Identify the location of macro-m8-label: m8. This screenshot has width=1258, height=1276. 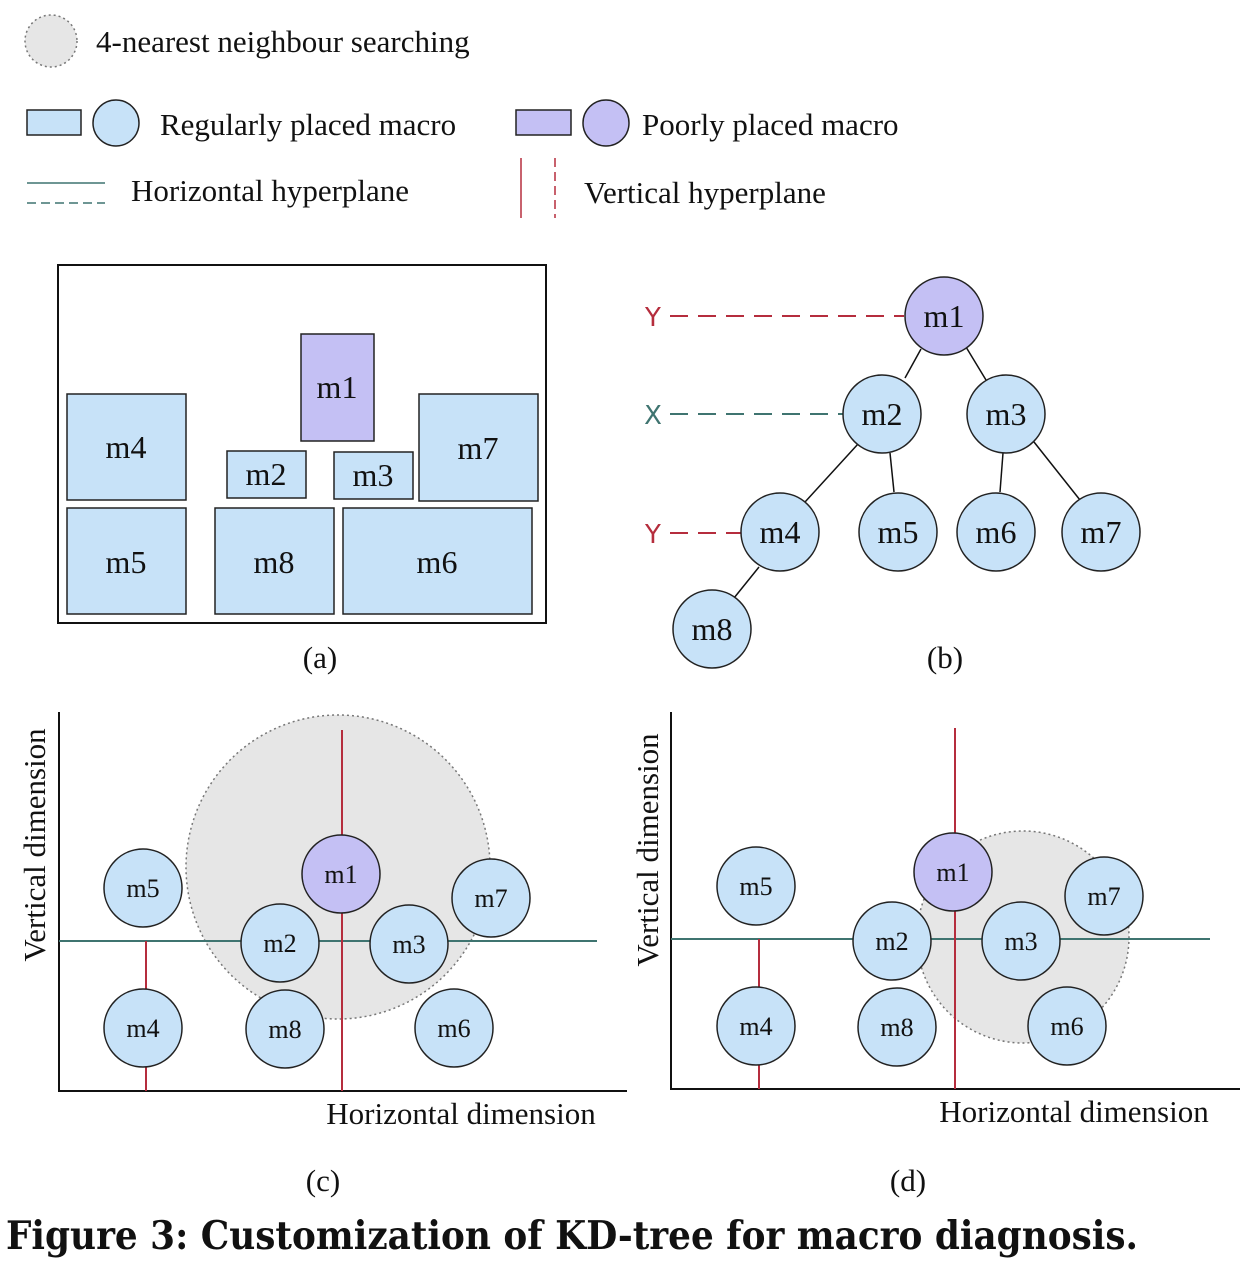
(274, 562).